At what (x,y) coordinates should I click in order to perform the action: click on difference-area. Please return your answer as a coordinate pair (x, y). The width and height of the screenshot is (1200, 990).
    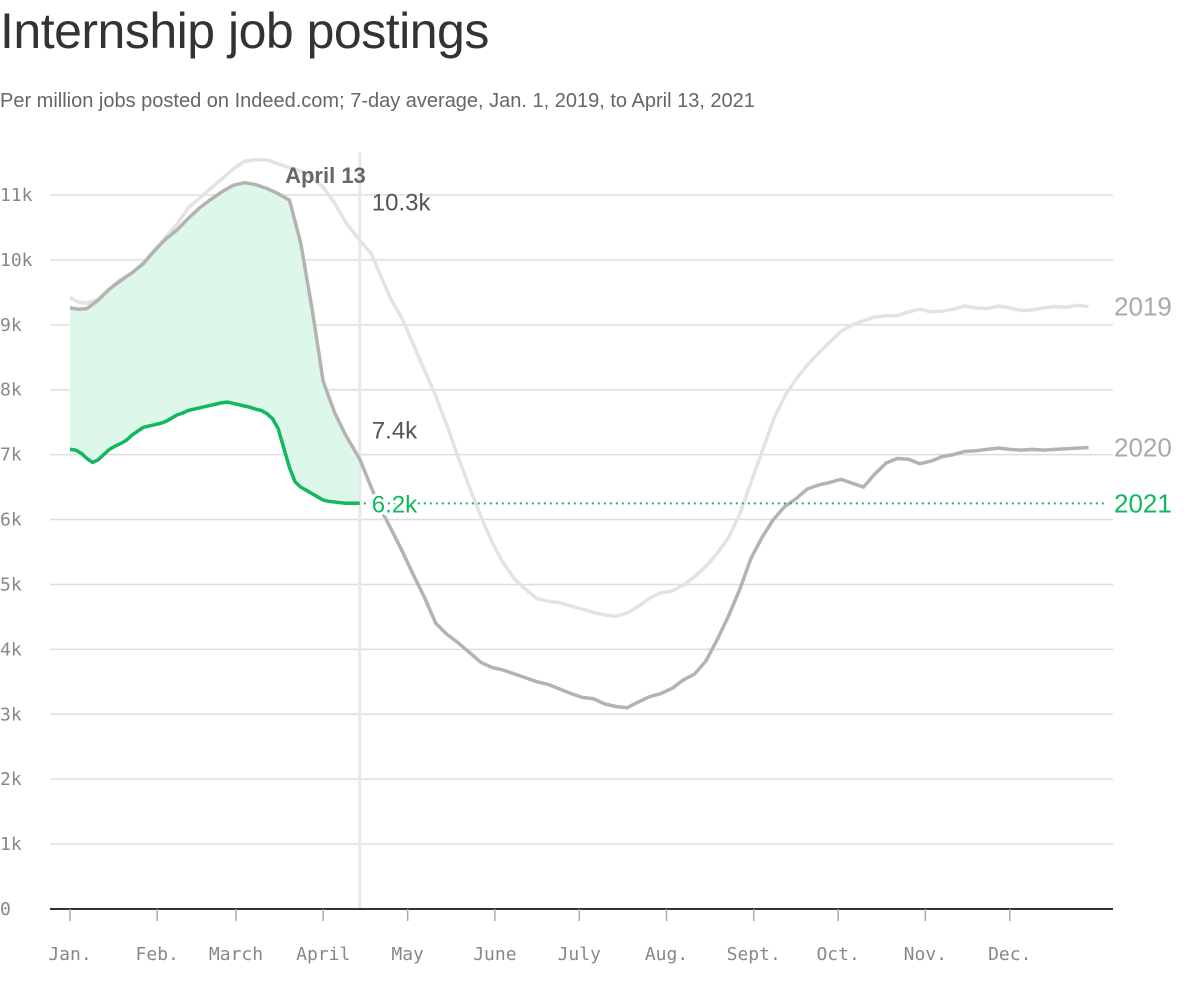
    Looking at the image, I should click on (215, 343).